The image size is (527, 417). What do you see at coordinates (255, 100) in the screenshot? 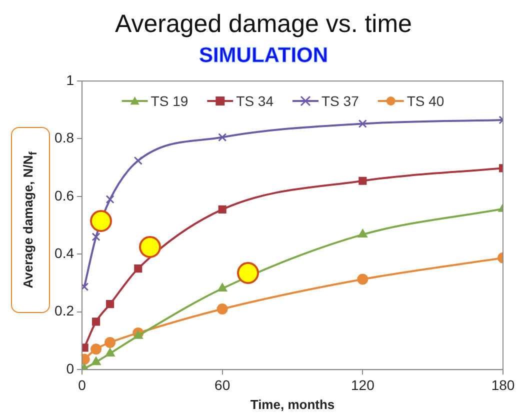
I see `legend-label: TS 34` at bounding box center [255, 100].